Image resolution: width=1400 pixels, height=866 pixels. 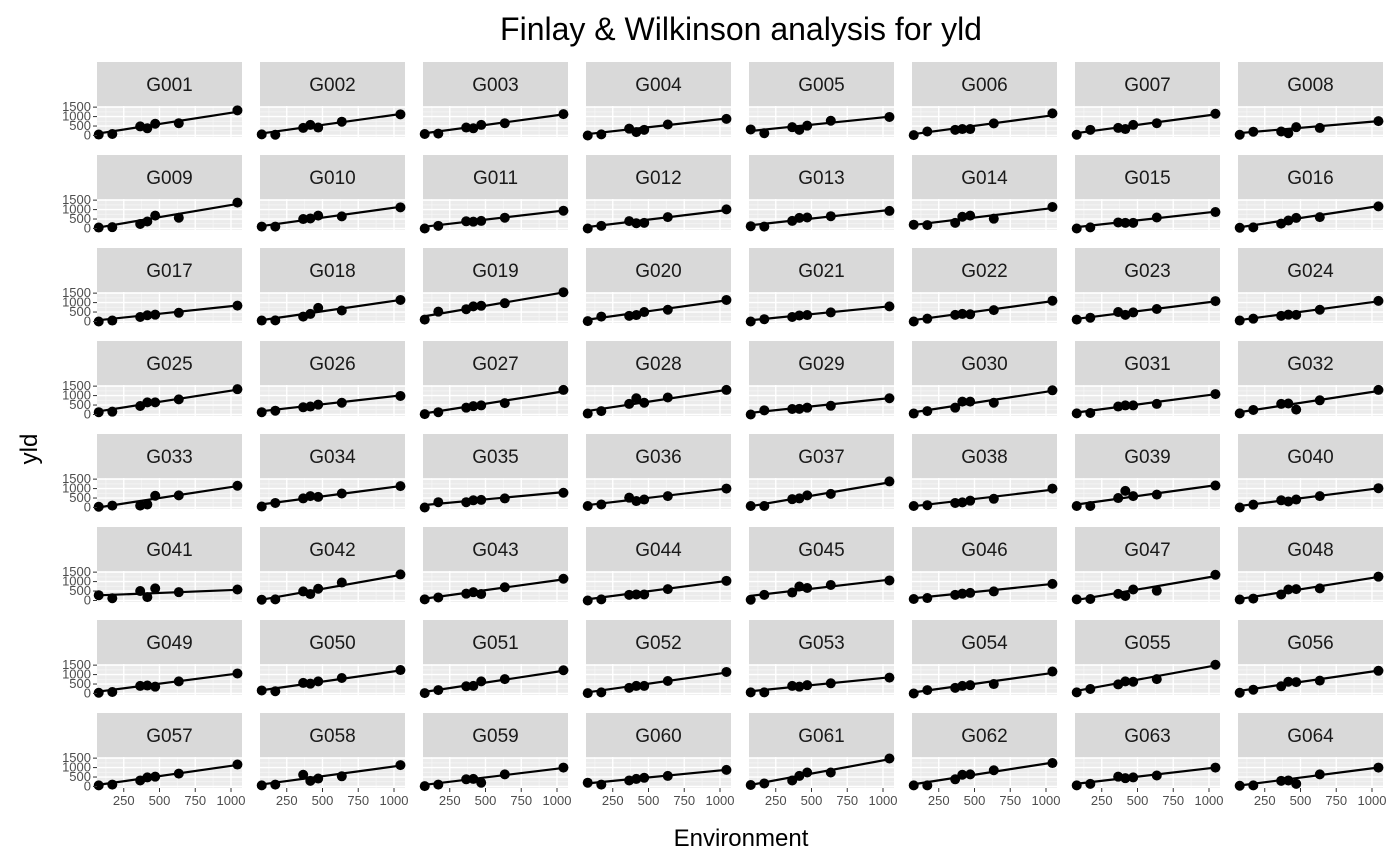 What do you see at coordinates (657, 194) in the screenshot?
I see `facet-panel: G012` at bounding box center [657, 194].